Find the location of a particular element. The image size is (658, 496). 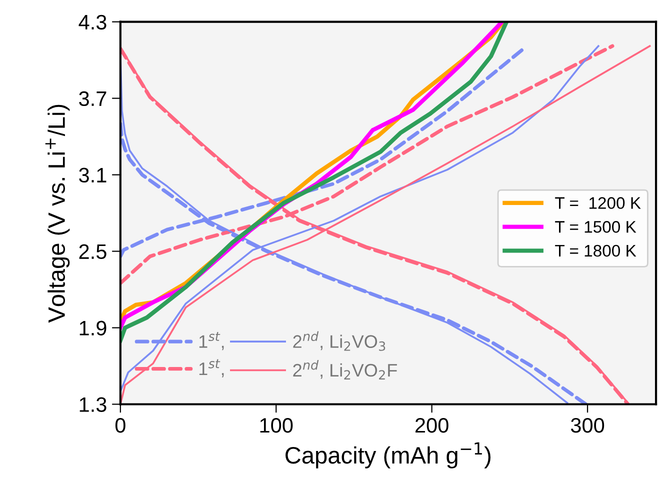

y-tick-label: 4.3 is located at coordinates (92, 22).